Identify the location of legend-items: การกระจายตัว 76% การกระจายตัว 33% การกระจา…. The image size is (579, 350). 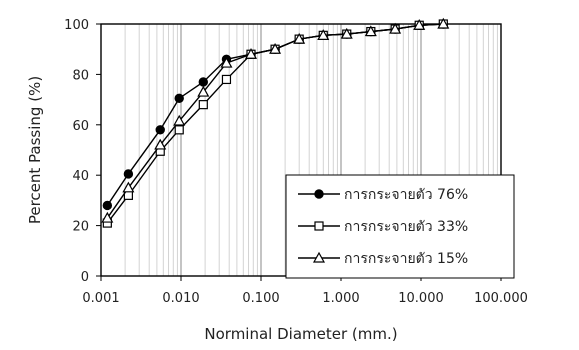
(383, 227).